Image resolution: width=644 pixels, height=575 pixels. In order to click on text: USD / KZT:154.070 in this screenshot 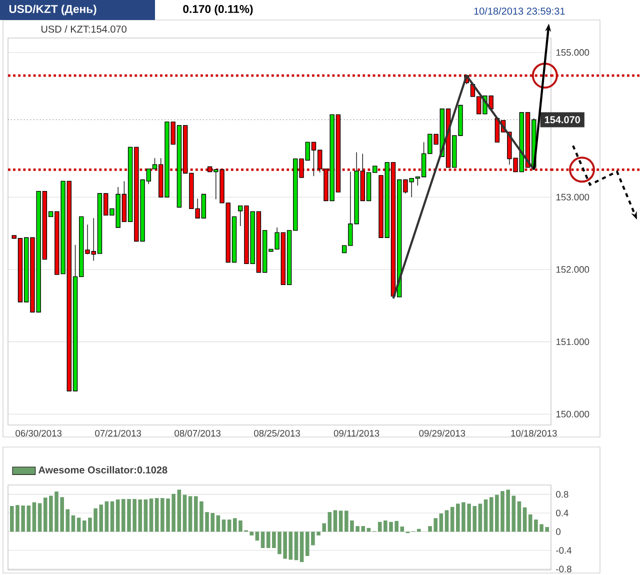, I will do `click(83, 29)`.